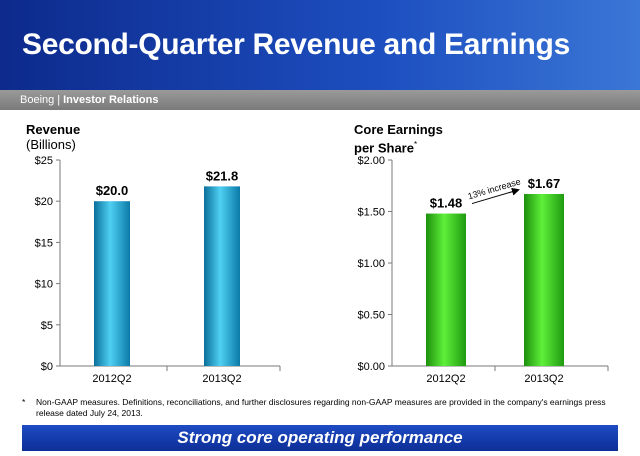  Describe the element at coordinates (111, 100) in the screenshot. I see `section-name: Investor Relations` at that location.